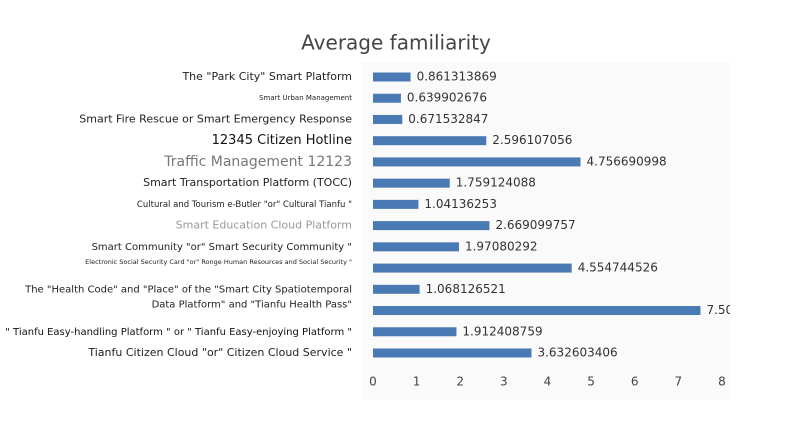  Describe the element at coordinates (577, 352) in the screenshot. I see `value-label: 3.632603406` at that location.